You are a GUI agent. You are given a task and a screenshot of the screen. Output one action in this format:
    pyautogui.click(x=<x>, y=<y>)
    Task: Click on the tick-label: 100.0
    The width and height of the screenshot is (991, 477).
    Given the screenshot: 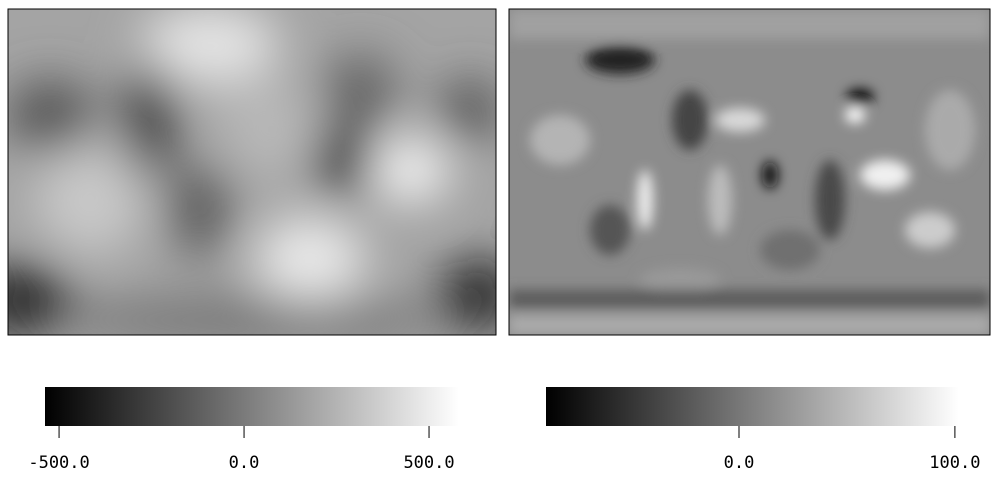 What is the action you would take?
    pyautogui.click(x=954, y=463)
    